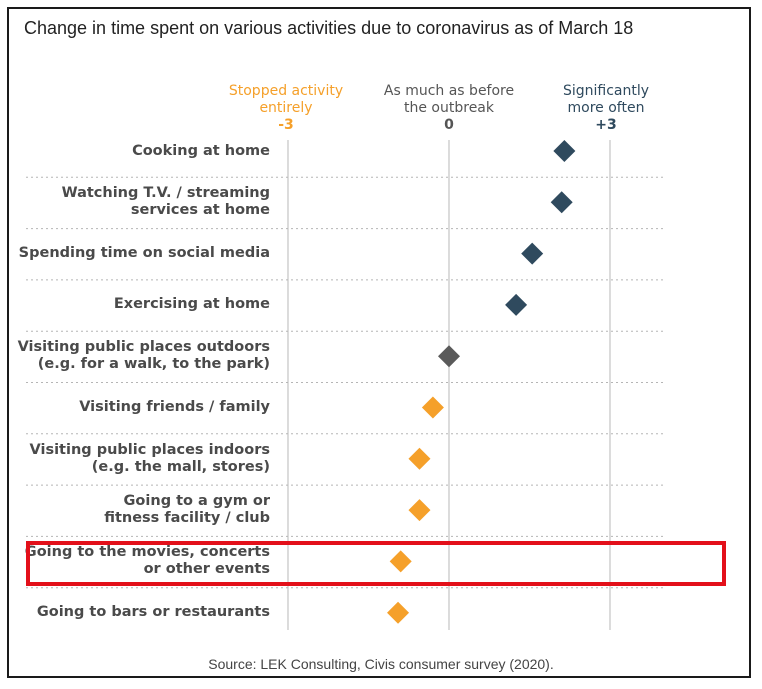 This screenshot has width=762, height=689. What do you see at coordinates (149, 449) in the screenshot?
I see `category-label-line: Visiting public places indoors` at bounding box center [149, 449].